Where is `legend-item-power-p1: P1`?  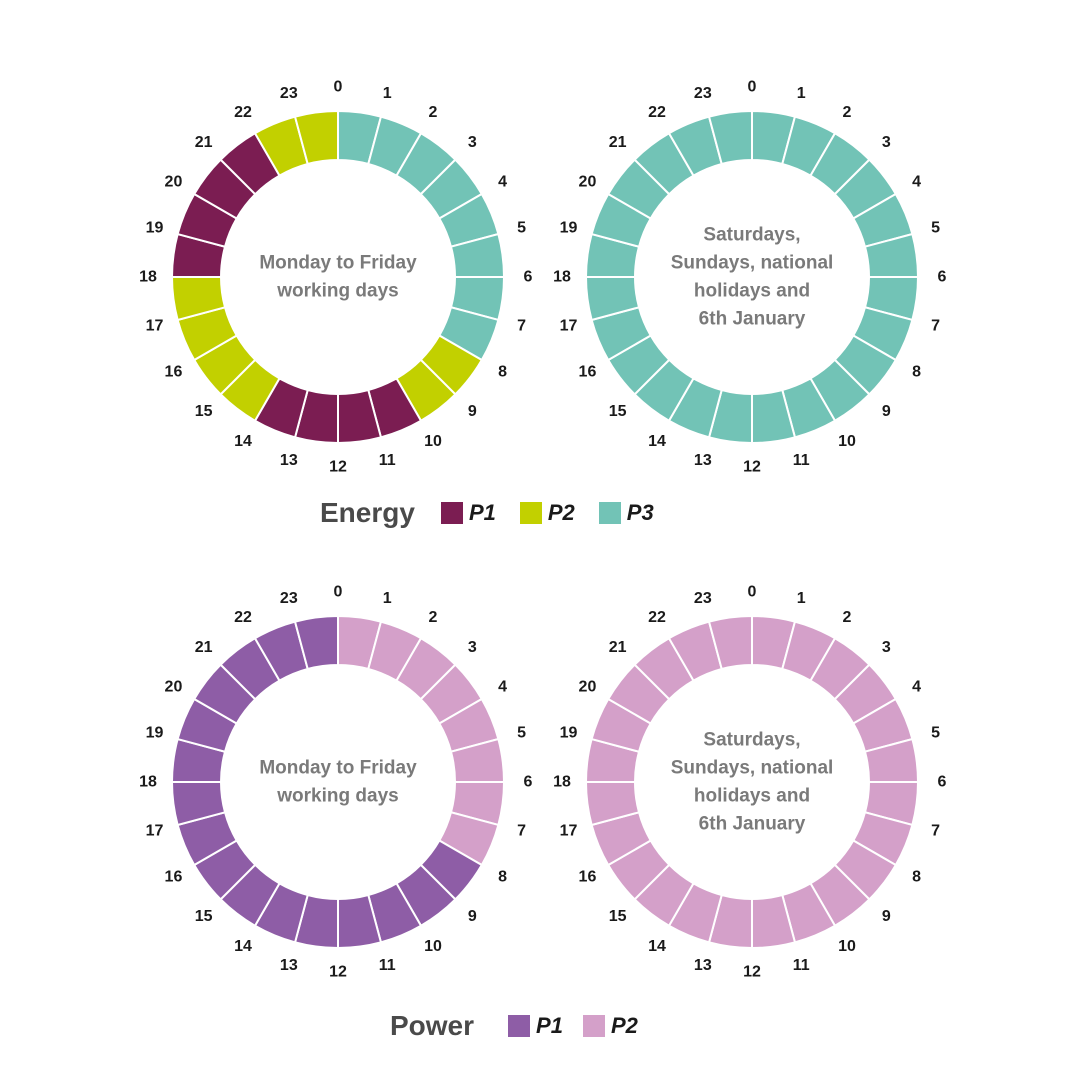
legend-item-power-p1: P1 is located at coordinates (535, 1026).